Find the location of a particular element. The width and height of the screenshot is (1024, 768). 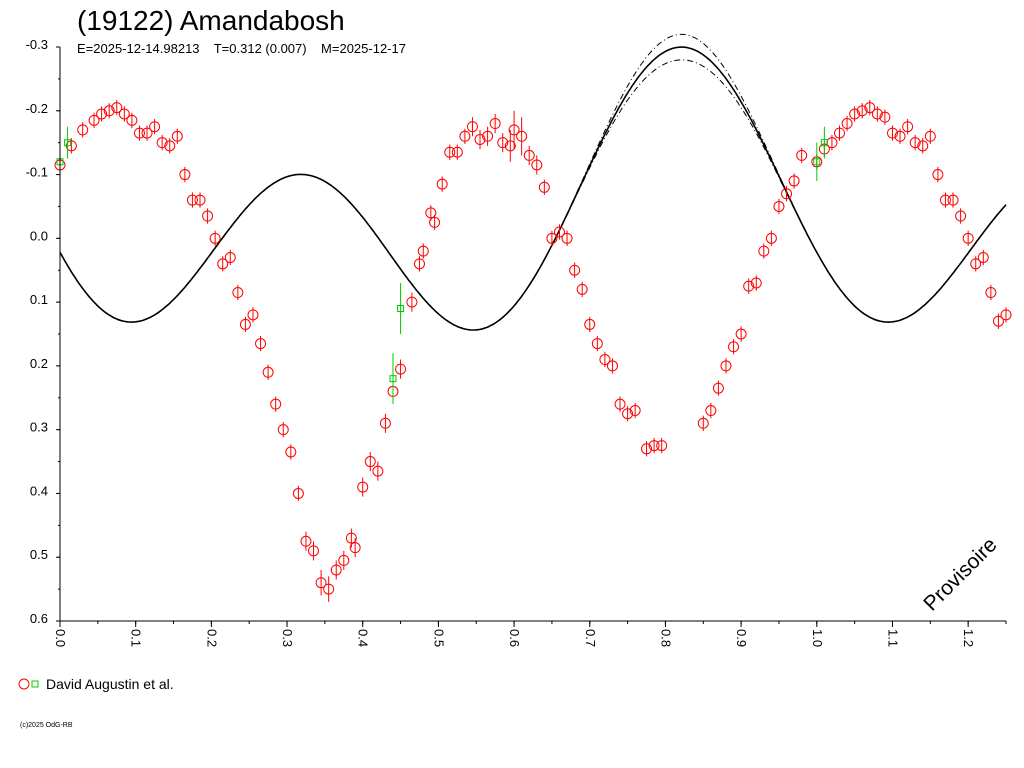

y-tick-label: 0.2 is located at coordinates (39, 363).